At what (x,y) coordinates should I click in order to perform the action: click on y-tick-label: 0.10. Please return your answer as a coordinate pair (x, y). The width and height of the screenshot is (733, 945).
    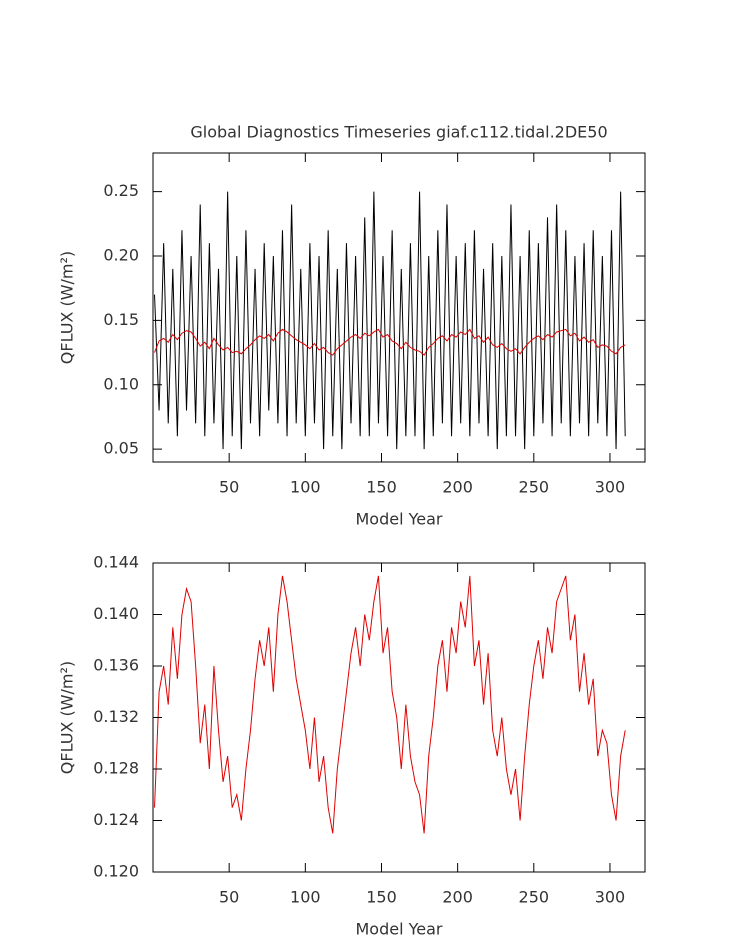
    Looking at the image, I should click on (121, 383).